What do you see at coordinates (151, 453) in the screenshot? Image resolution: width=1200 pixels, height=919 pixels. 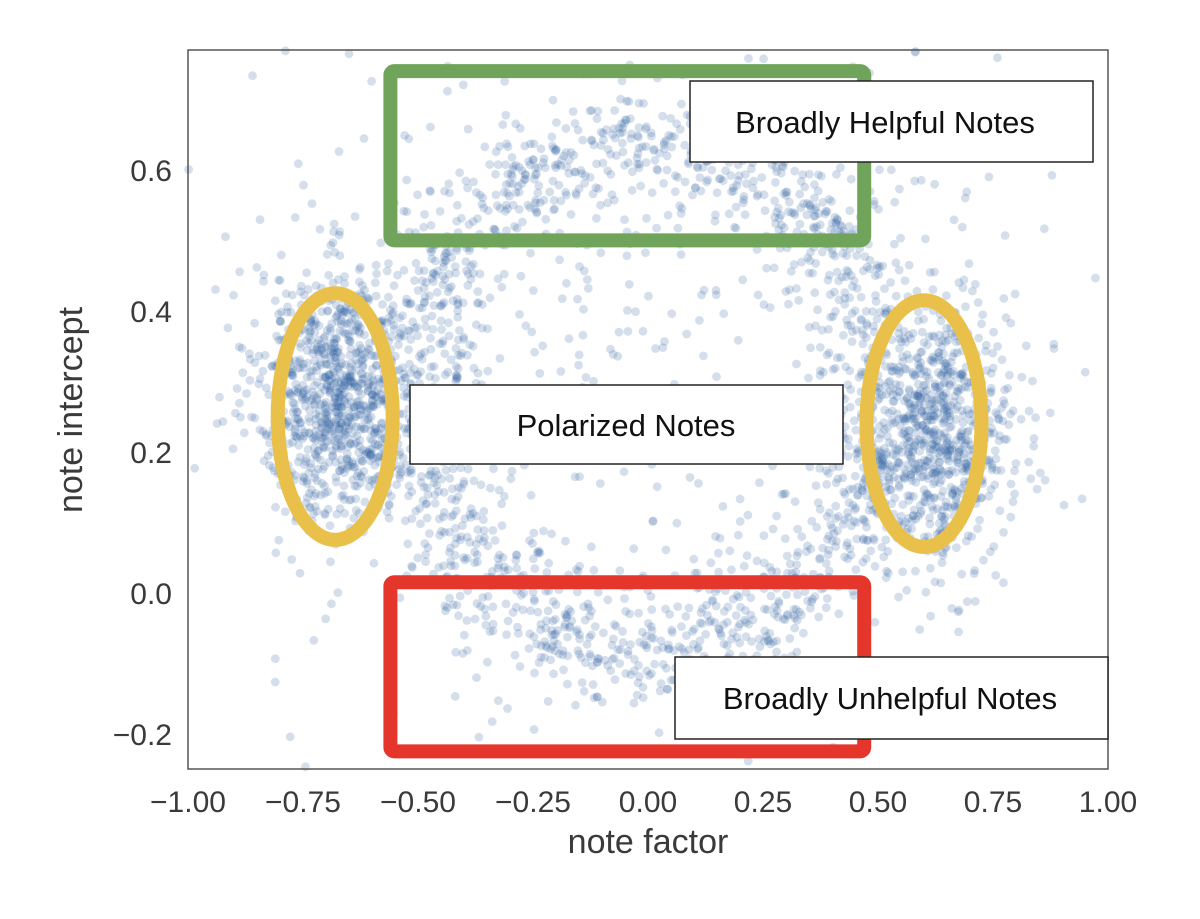 I see `y-tick-label: 0.2` at bounding box center [151, 453].